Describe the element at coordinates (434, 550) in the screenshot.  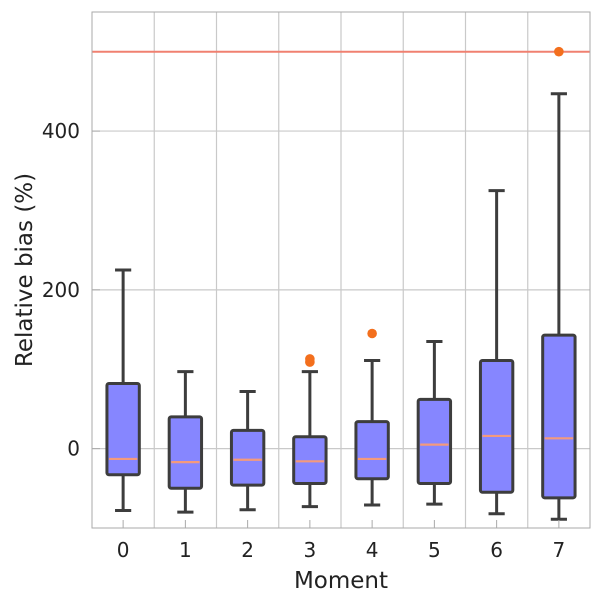
I see `x-tick-label: 5` at that location.